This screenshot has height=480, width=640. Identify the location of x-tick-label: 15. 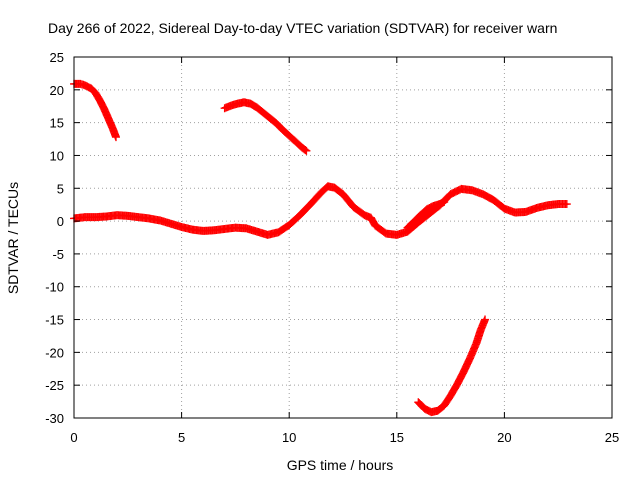
(397, 437).